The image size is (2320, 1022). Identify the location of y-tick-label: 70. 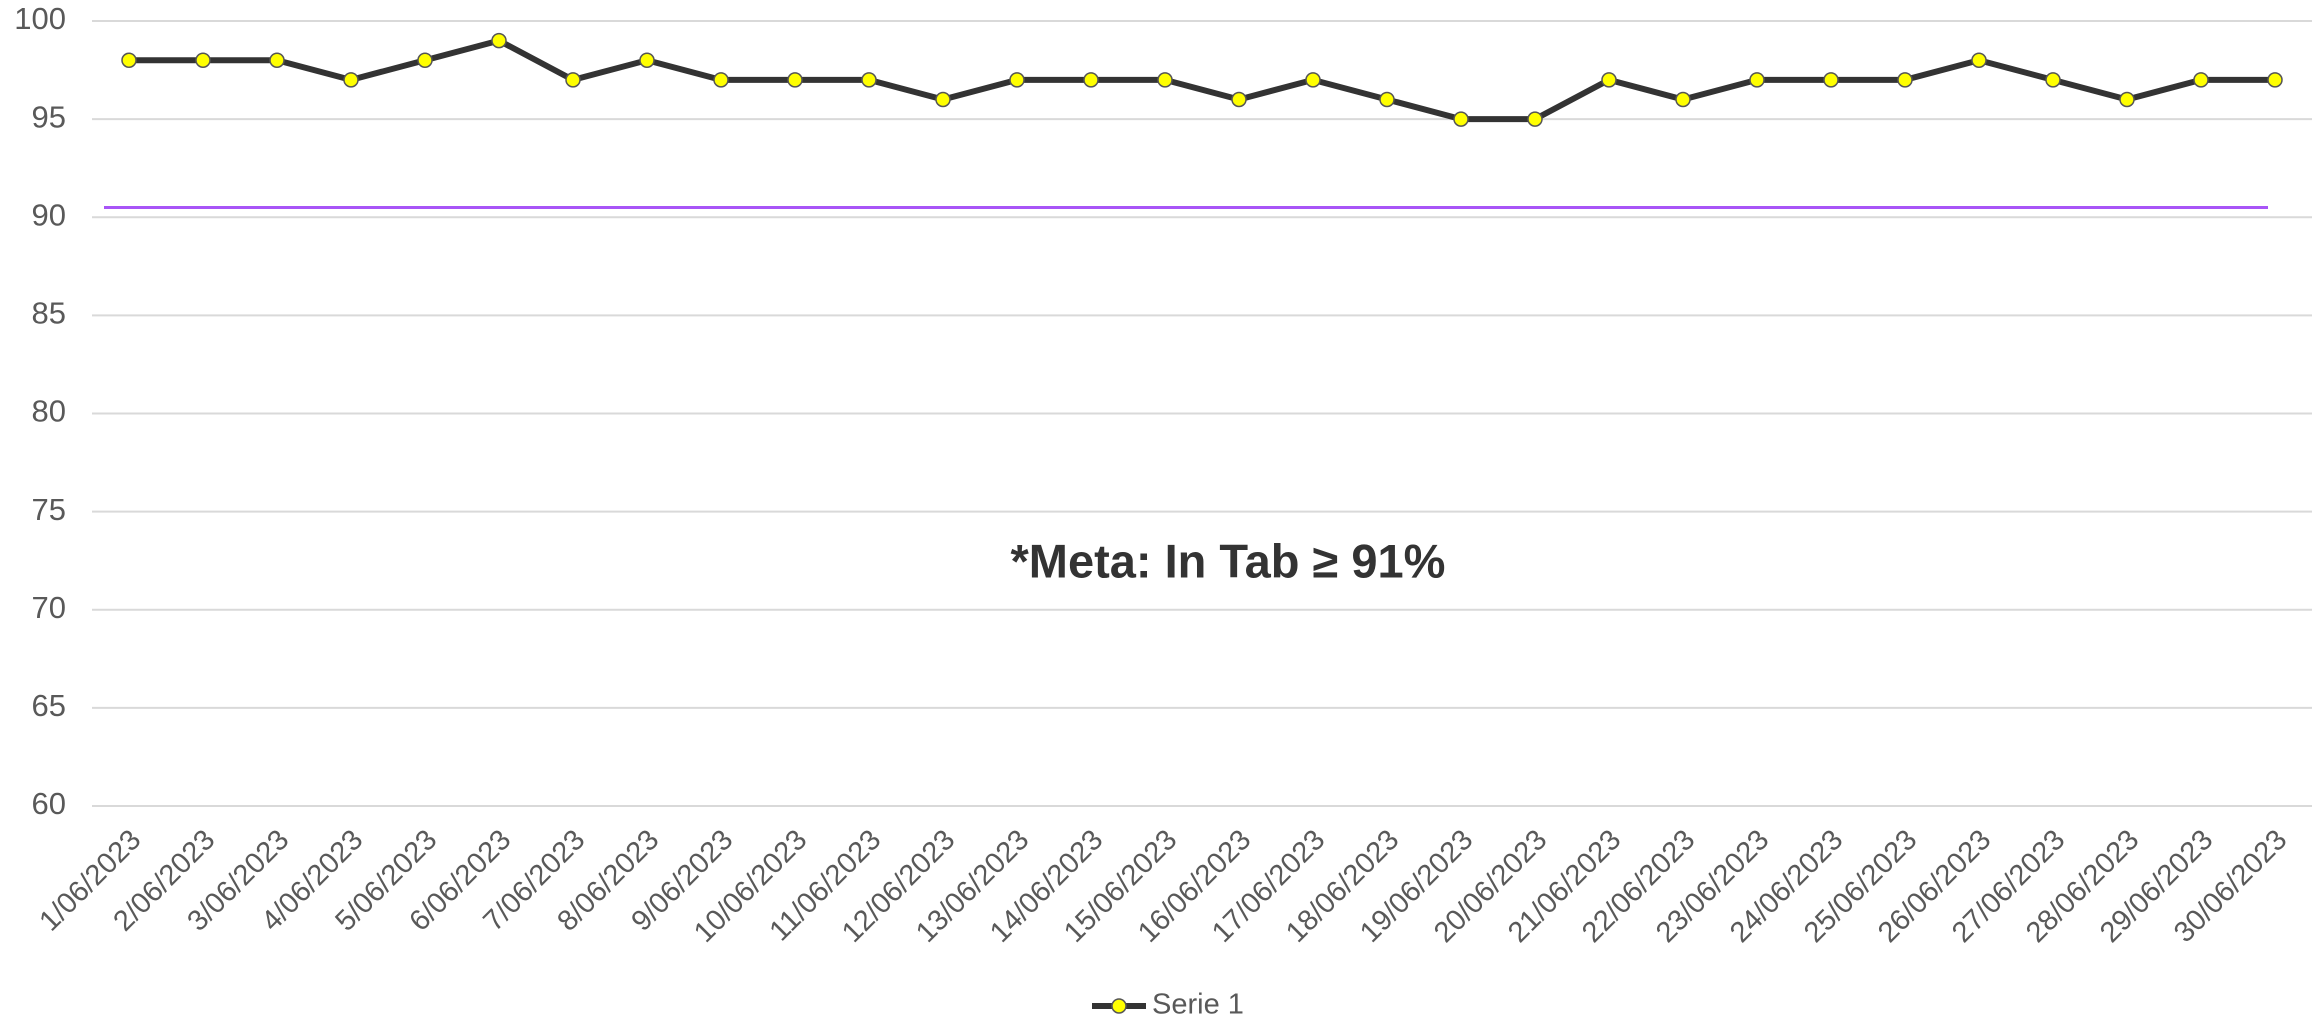
(49, 607).